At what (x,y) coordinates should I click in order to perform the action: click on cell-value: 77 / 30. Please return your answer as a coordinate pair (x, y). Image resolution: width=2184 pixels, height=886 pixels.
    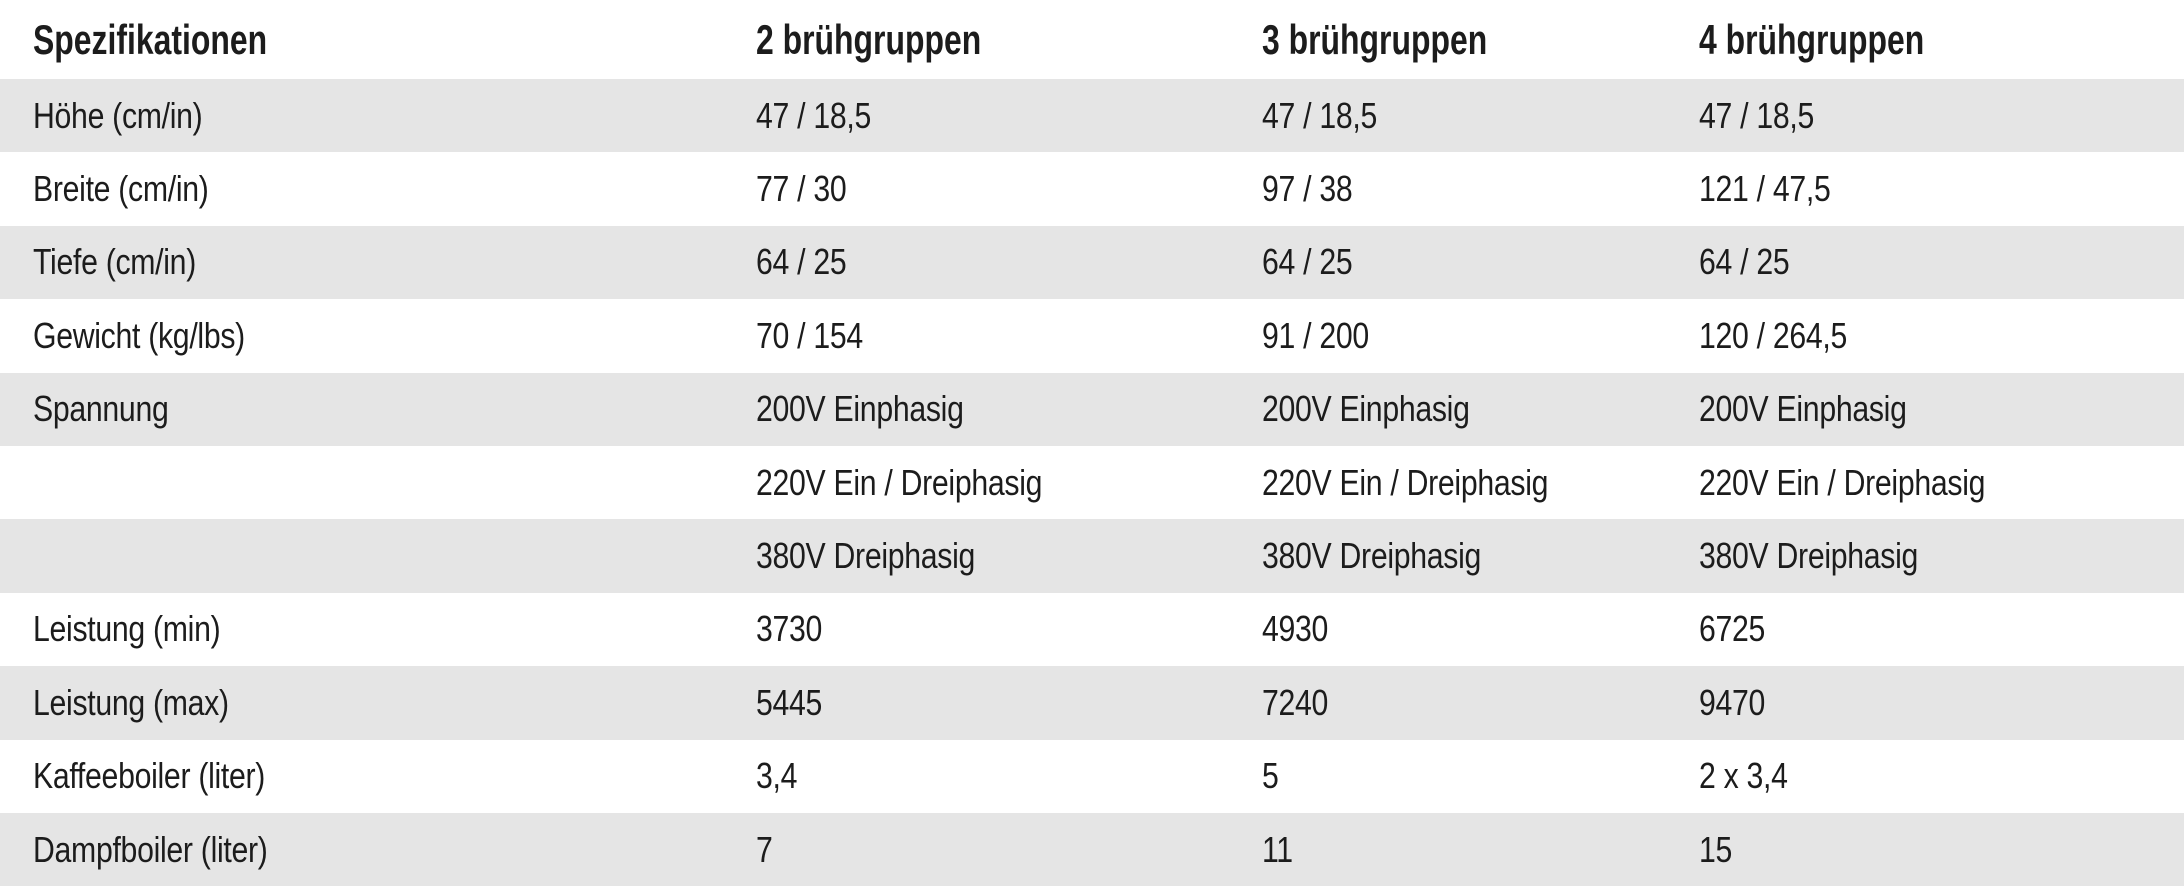
    Looking at the image, I should click on (801, 189).